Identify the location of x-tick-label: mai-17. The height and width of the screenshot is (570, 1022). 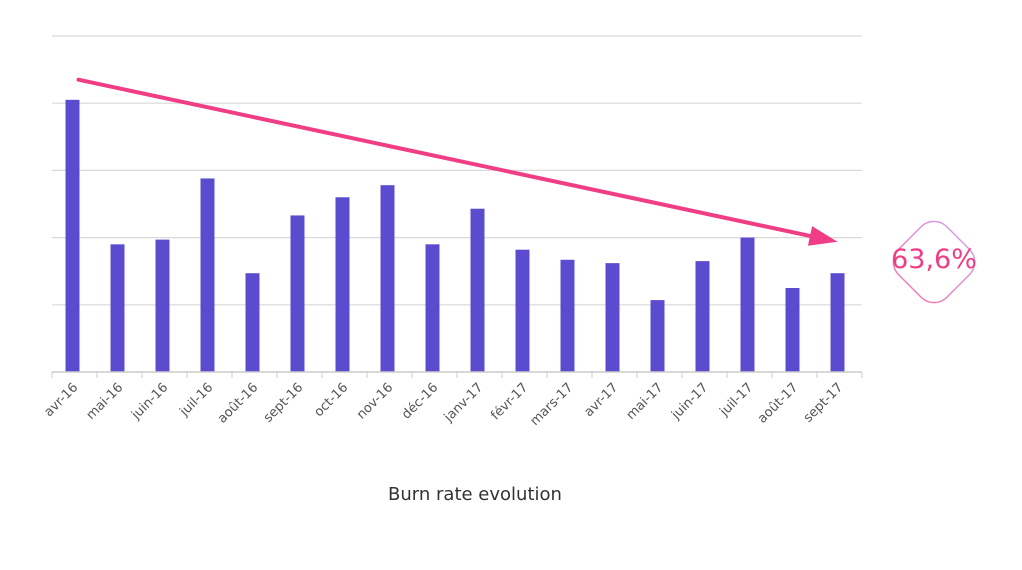
(645, 401).